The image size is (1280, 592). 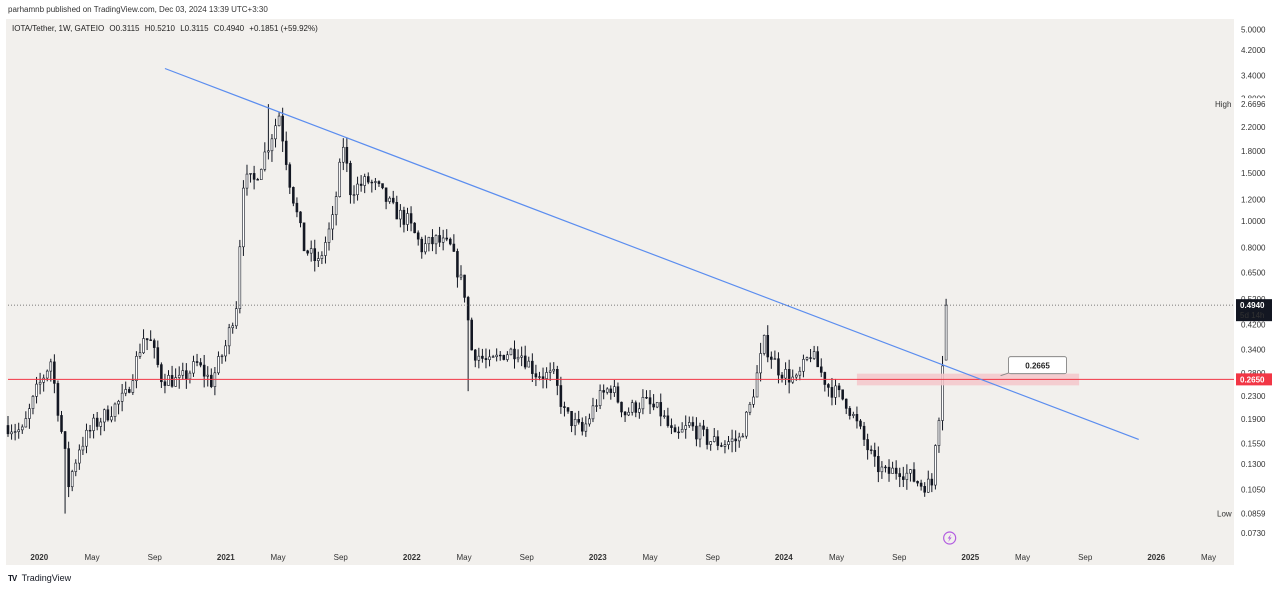 What do you see at coordinates (598, 557) in the screenshot?
I see `x-tick-label: 2023` at bounding box center [598, 557].